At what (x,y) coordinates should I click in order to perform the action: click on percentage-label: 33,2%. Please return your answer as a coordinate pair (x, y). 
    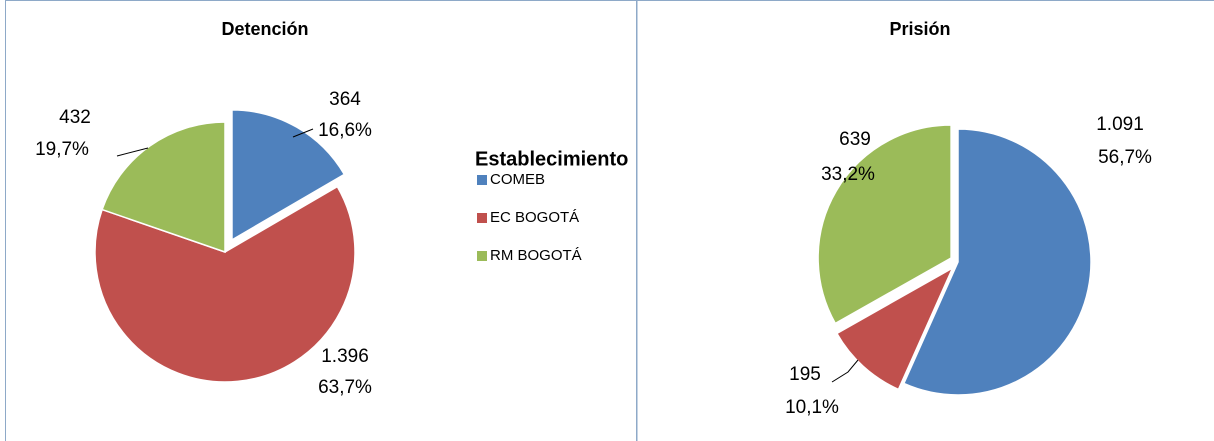
    Looking at the image, I should click on (848, 174).